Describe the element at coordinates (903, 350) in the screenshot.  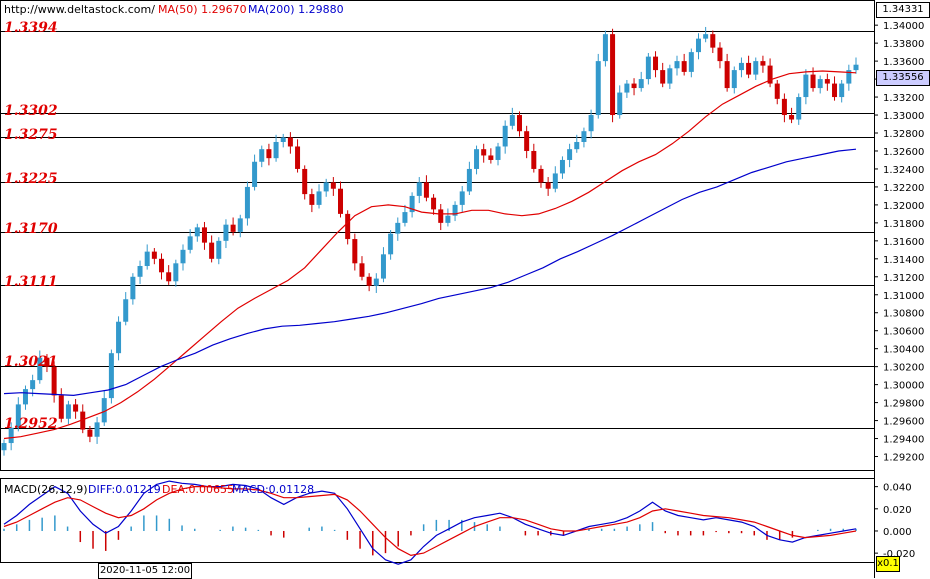
I see `y-tick-label: 1.30400` at that location.